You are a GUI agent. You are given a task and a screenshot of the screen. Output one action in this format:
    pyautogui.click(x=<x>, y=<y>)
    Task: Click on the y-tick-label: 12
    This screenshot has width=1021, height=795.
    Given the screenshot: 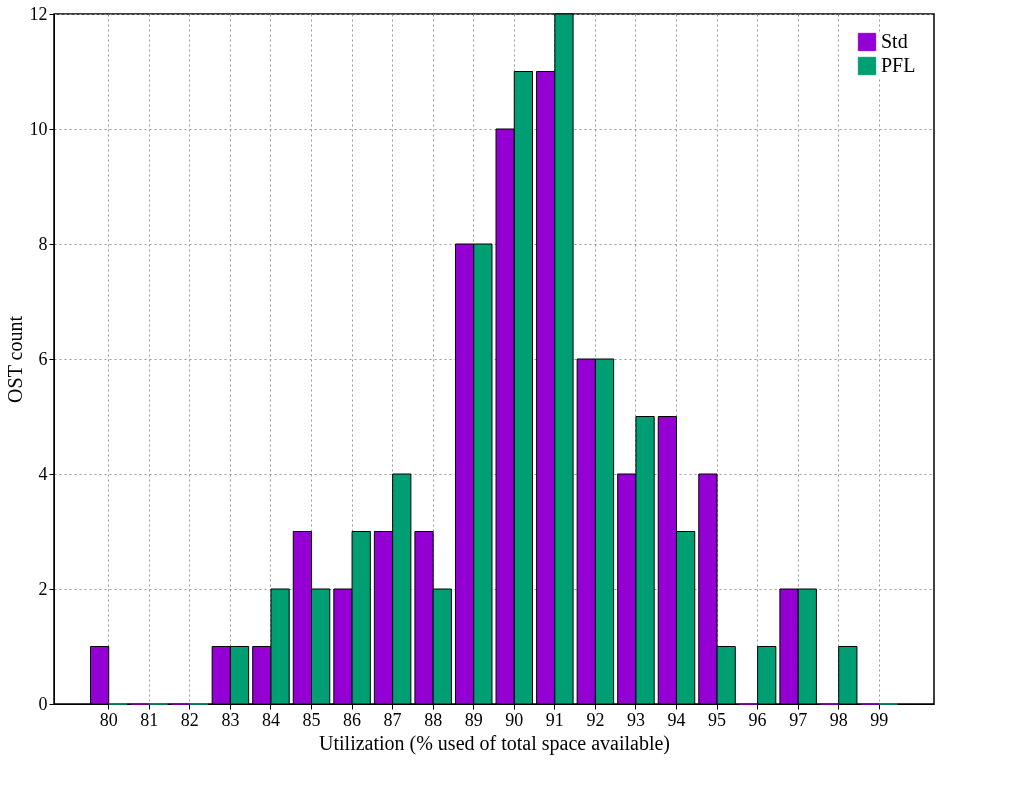 What is the action you would take?
    pyautogui.click(x=38, y=13)
    